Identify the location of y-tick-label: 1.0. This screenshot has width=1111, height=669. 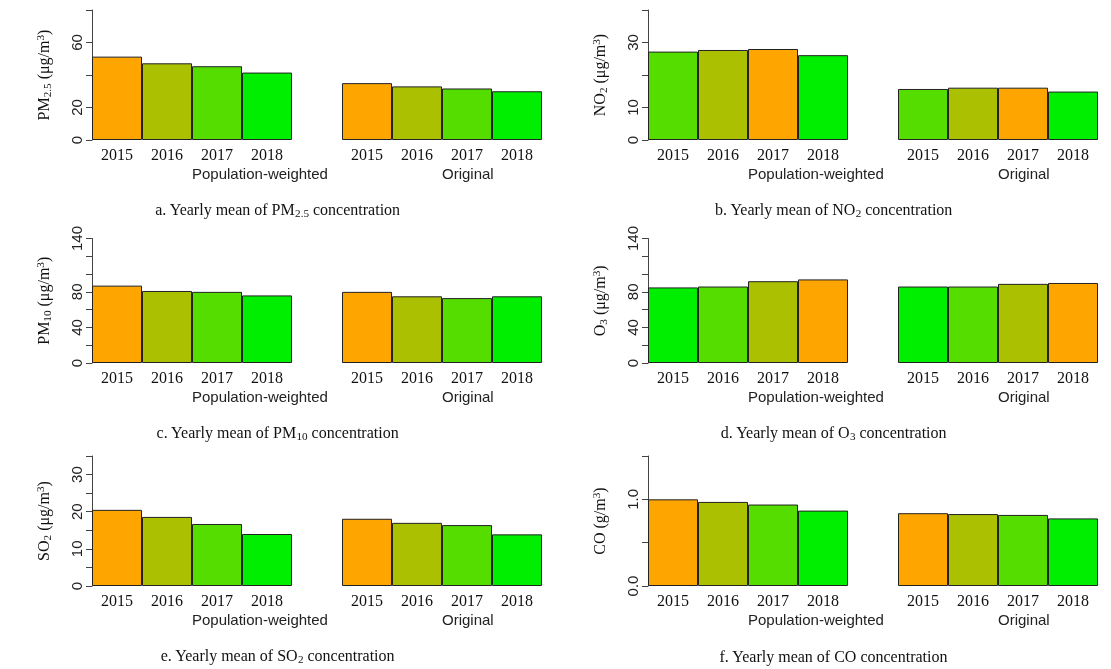
(632, 499).